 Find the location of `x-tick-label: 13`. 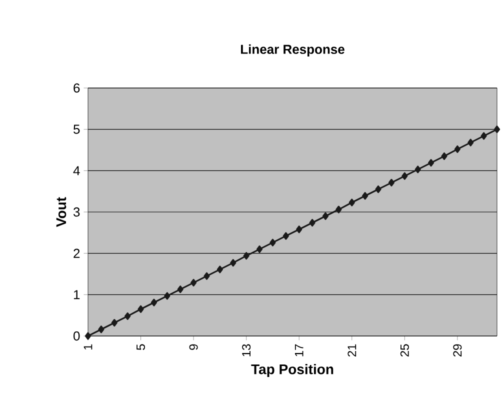

x-tick-label: 13 is located at coordinates (246, 350).